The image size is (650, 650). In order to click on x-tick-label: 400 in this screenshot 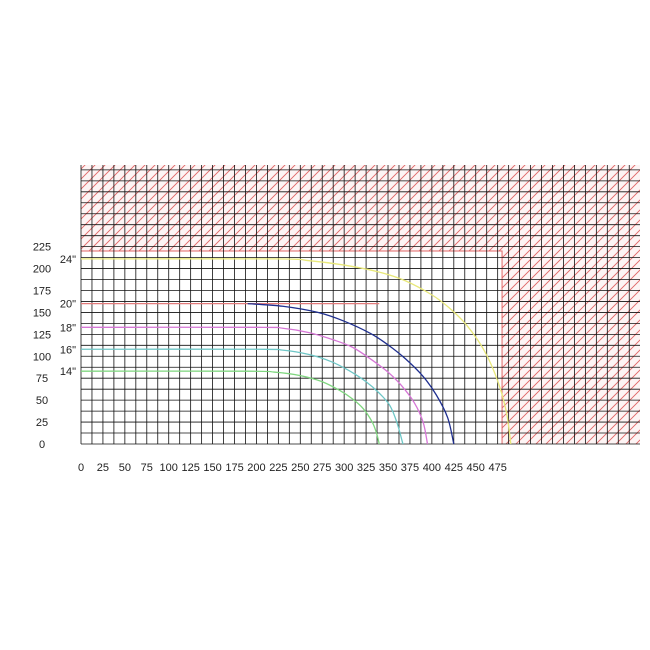, I will do `click(432, 468)`.